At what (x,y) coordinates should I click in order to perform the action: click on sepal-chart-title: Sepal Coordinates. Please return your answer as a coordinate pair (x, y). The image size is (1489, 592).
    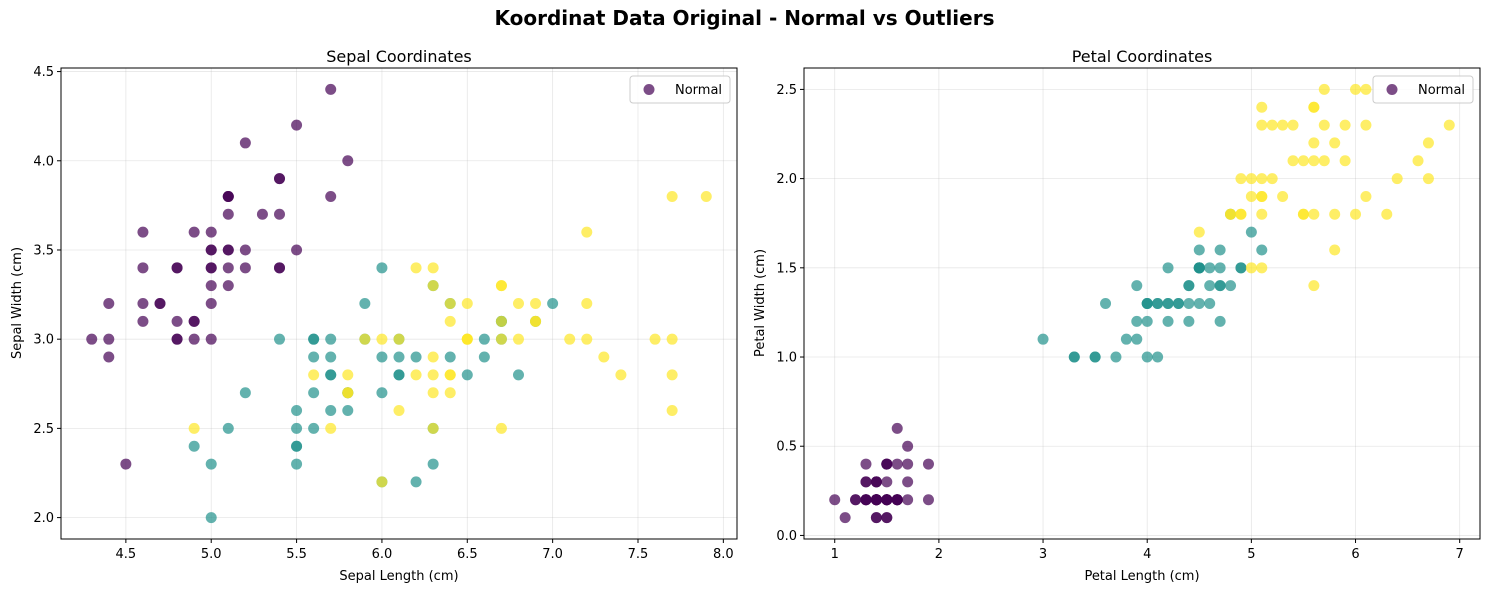
    Looking at the image, I should click on (399, 56).